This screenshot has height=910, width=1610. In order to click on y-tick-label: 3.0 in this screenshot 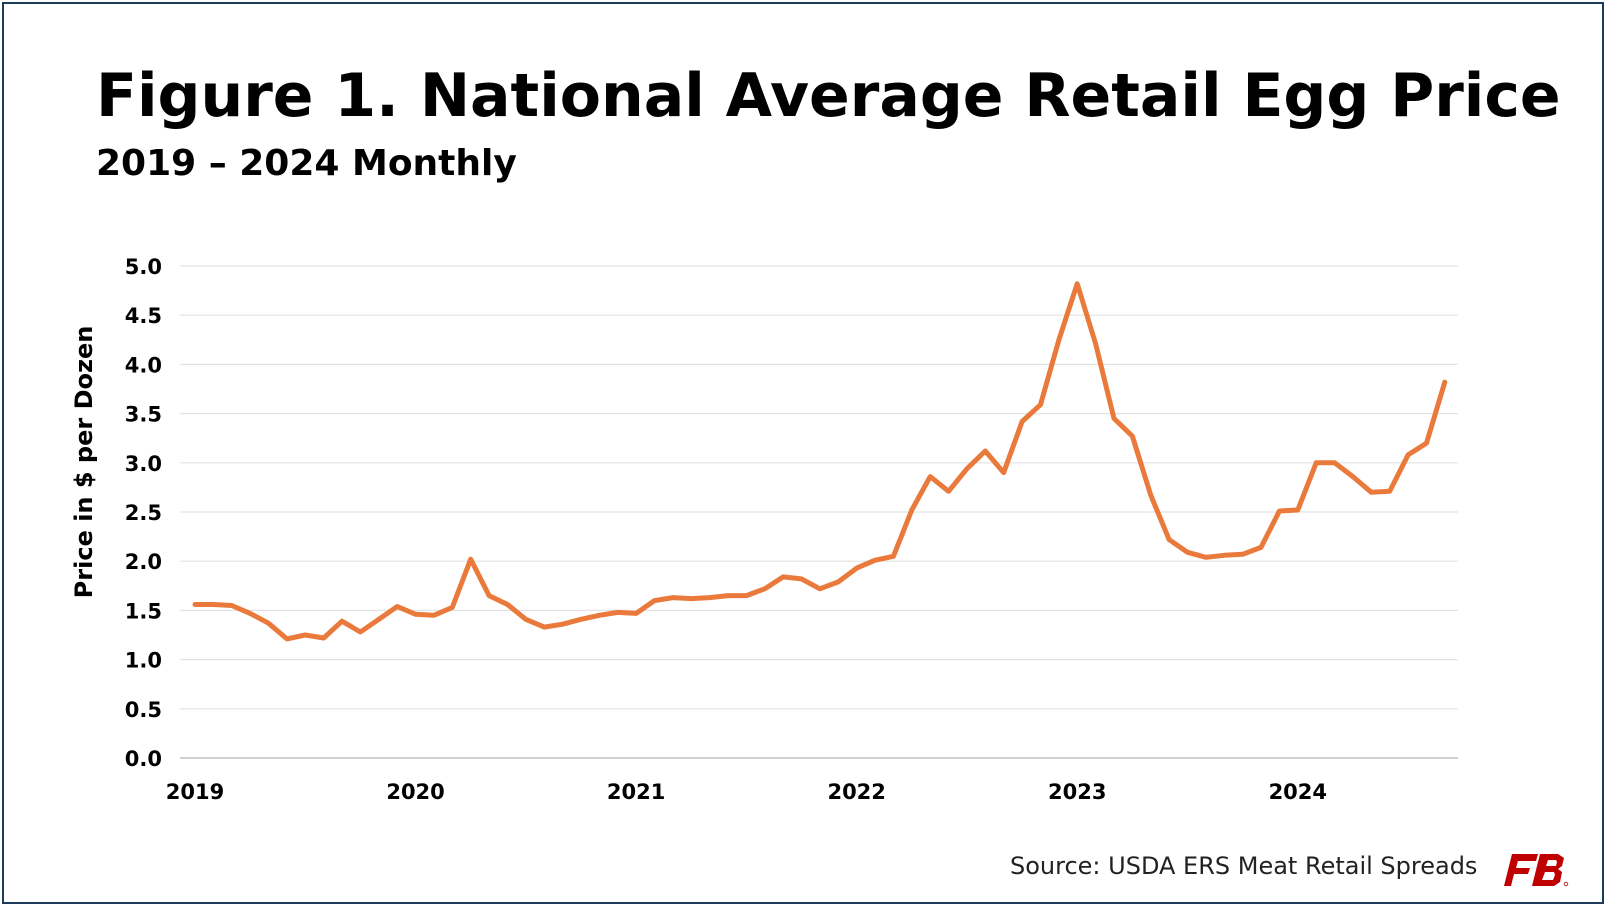, I will do `click(143, 464)`.